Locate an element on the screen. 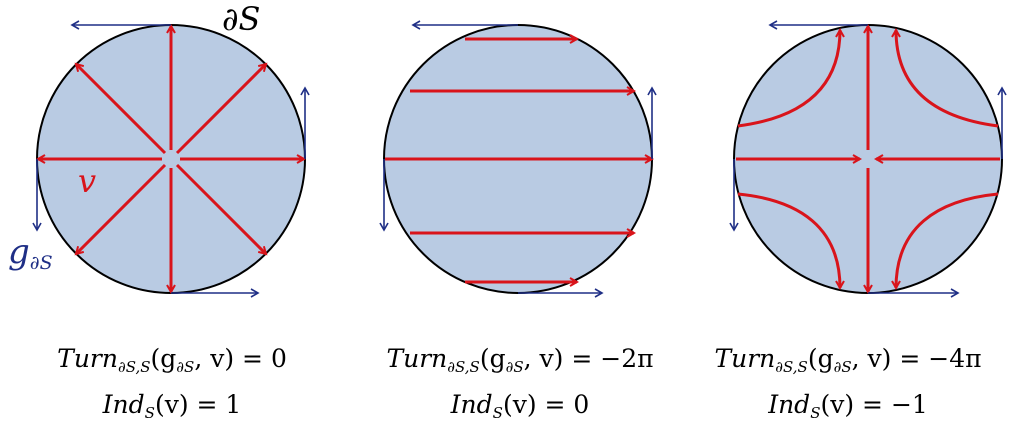 Image resolution: width=1020 pixels, height=432 pixels. field-label: v is located at coordinates (87, 181).